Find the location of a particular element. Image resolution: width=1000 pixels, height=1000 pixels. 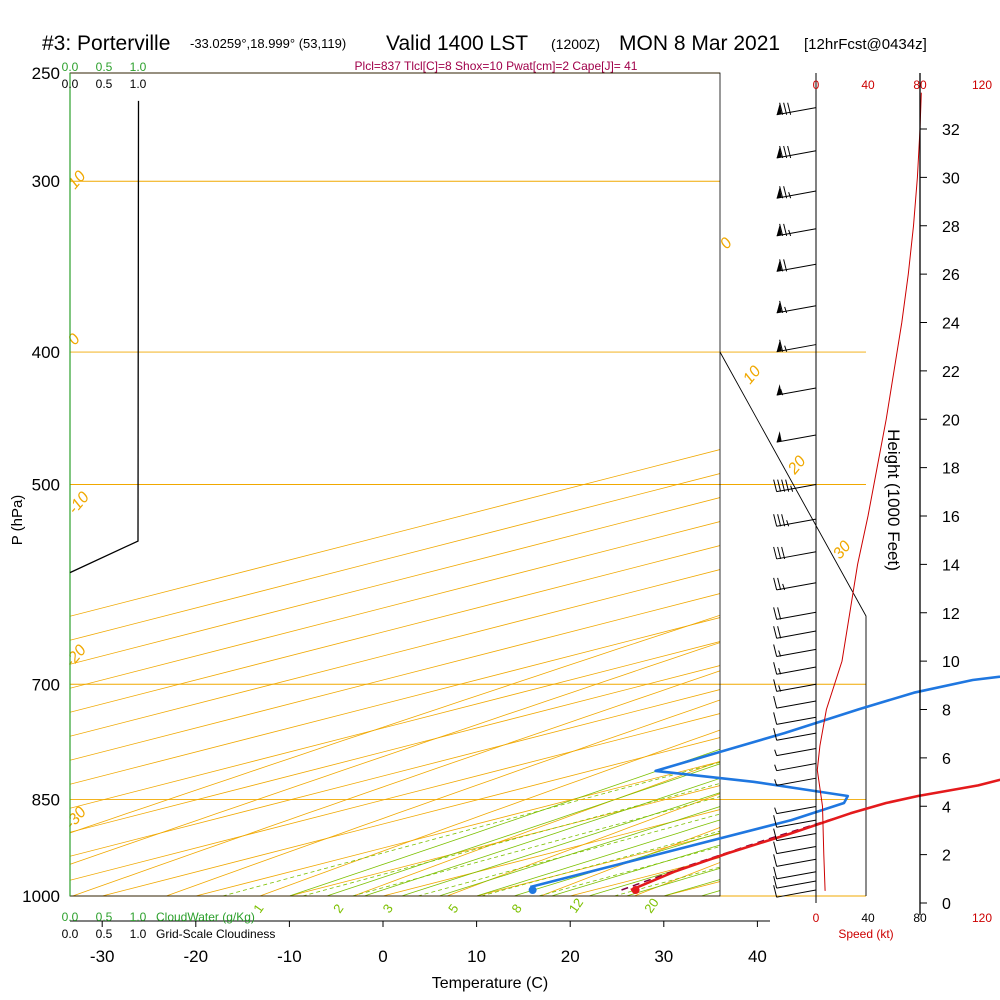

height-tick-label: 6 is located at coordinates (946, 759).